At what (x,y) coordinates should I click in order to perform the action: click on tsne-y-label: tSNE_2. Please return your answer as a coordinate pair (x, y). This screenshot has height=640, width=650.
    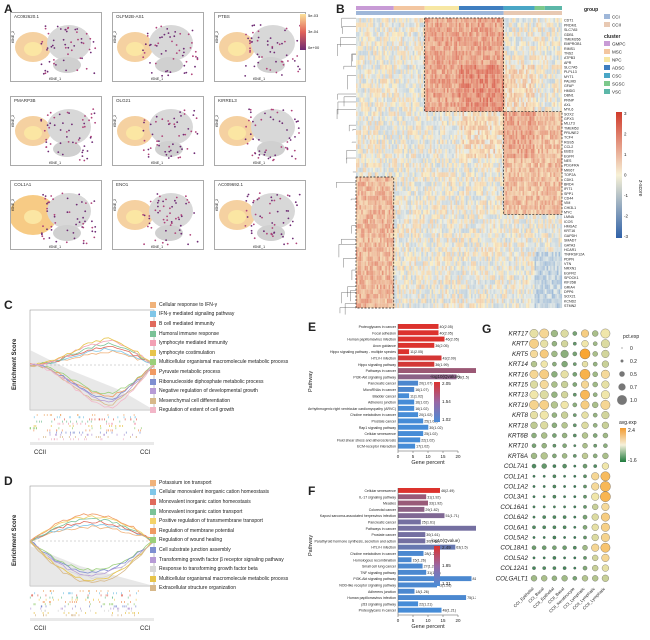
    Looking at the image, I should click on (115, 120).